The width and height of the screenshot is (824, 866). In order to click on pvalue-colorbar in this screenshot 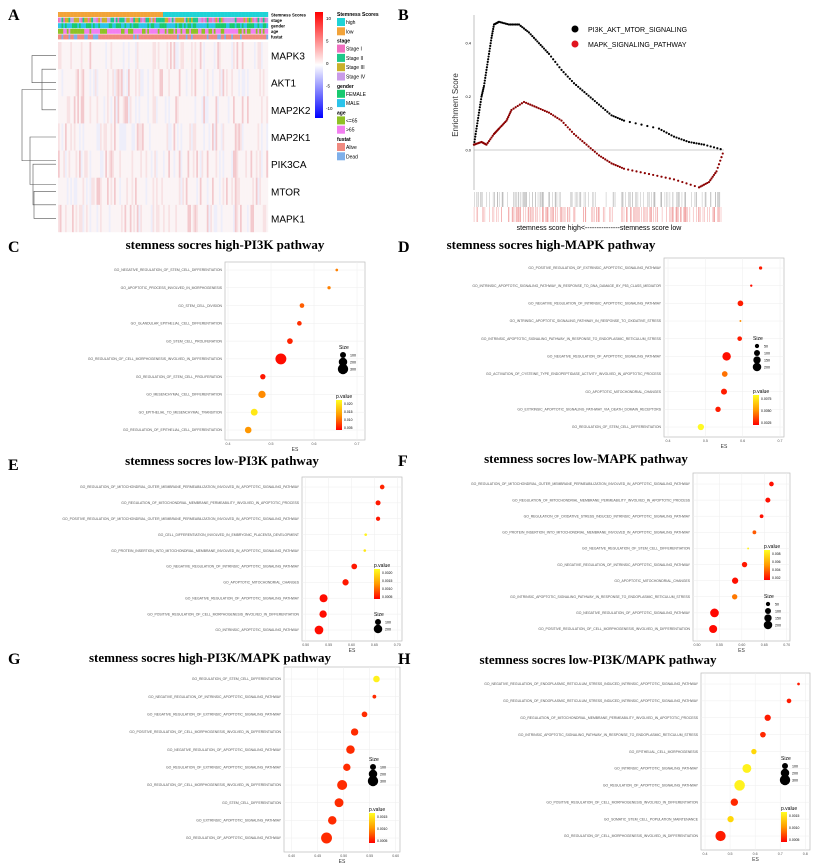, I will do `click(767, 565)`.